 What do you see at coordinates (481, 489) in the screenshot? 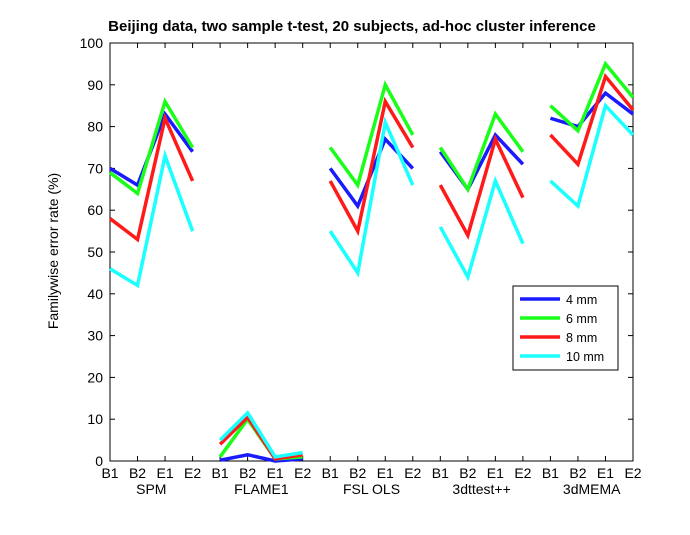
I see `x-group-label: 3dttest++` at bounding box center [481, 489].